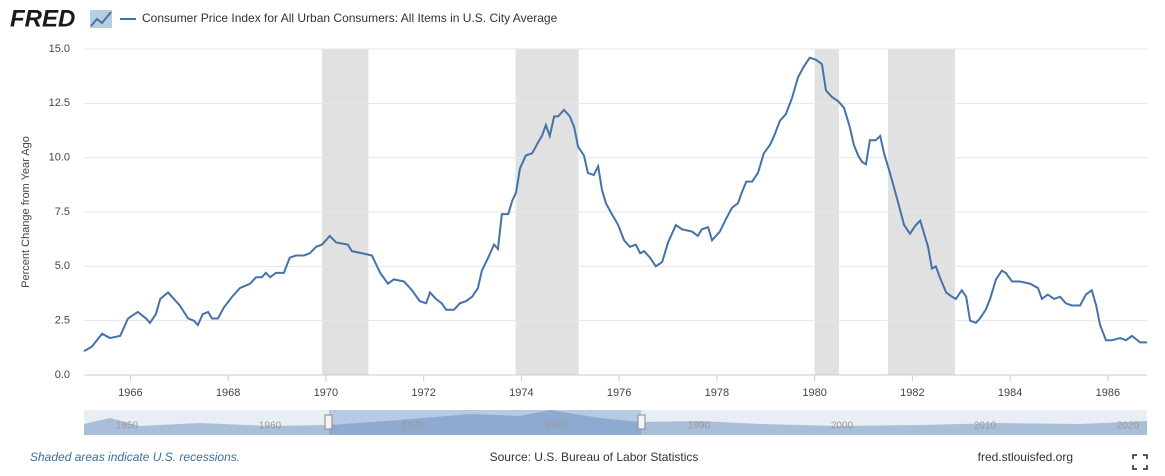 The height and width of the screenshot is (476, 1165). Describe the element at coordinates (62, 375) in the screenshot. I see `y-tick-label: 0.0` at that location.